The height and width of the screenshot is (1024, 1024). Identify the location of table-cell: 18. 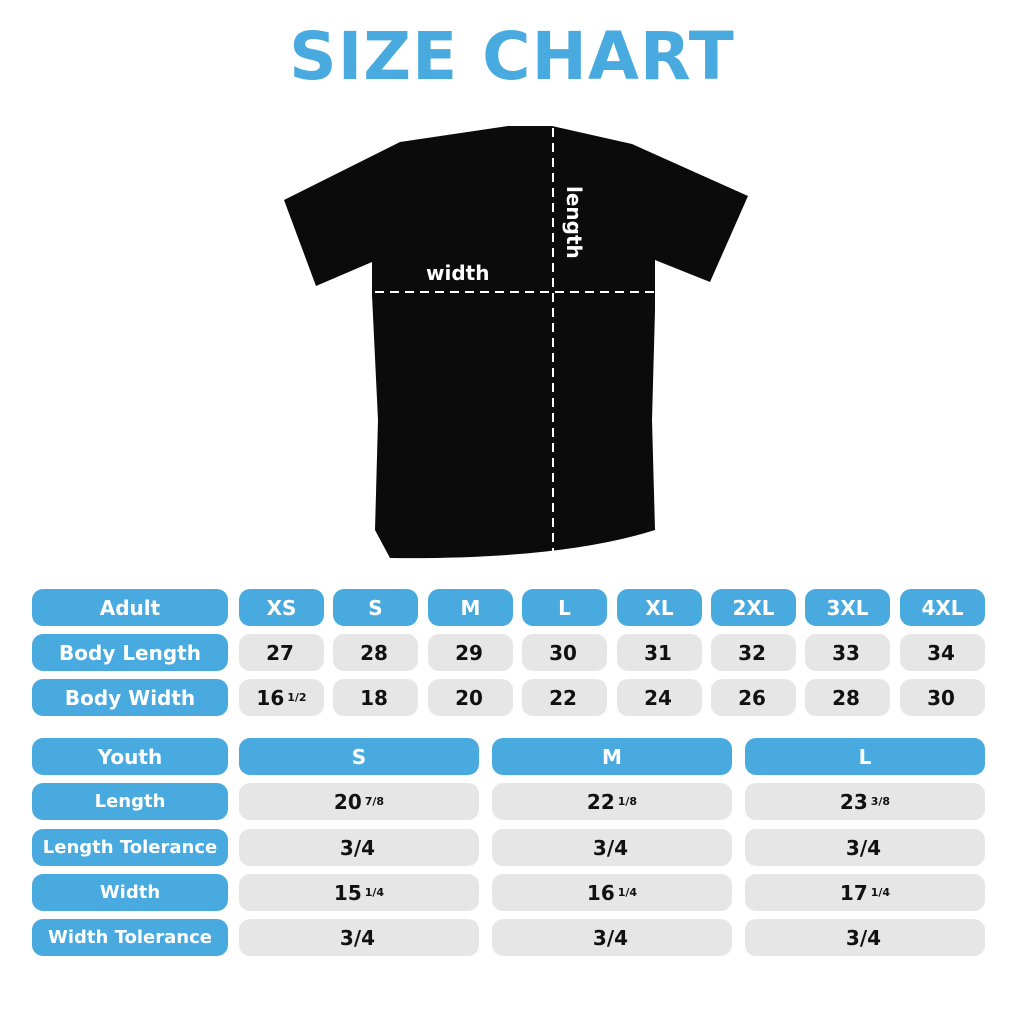
(375, 697).